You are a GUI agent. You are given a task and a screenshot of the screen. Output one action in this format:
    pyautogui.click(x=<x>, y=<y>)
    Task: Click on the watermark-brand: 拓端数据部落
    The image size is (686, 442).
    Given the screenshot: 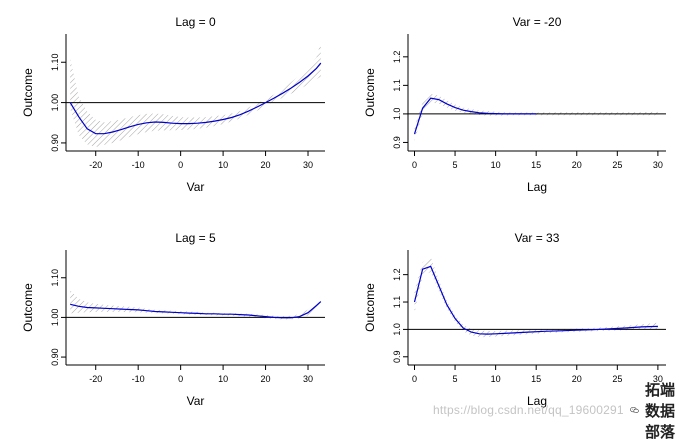 What is the action you would take?
    pyautogui.click(x=660, y=411)
    